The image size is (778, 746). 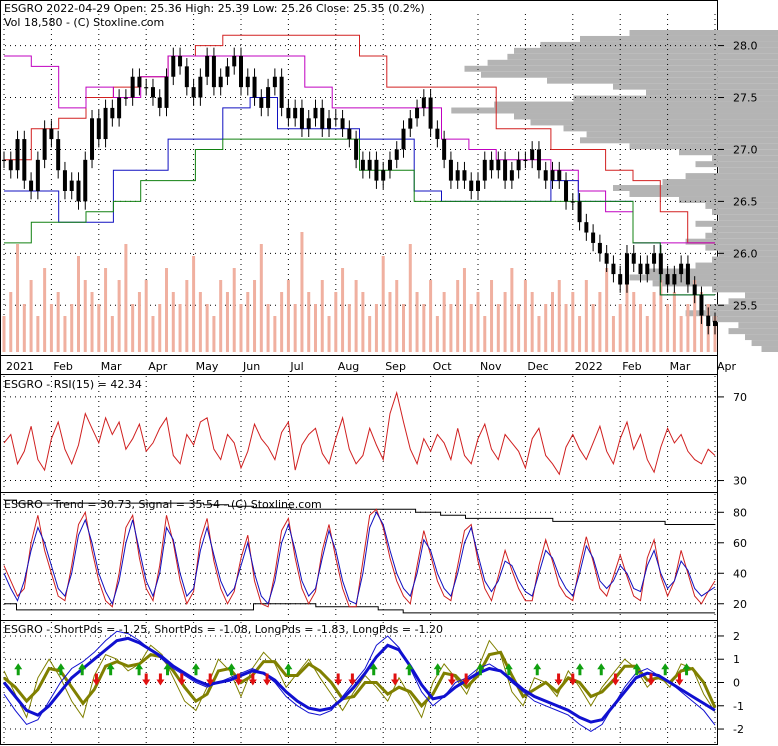 What do you see at coordinates (348, 366) in the screenshot?
I see `price-xtick-label: Aug` at bounding box center [348, 366].